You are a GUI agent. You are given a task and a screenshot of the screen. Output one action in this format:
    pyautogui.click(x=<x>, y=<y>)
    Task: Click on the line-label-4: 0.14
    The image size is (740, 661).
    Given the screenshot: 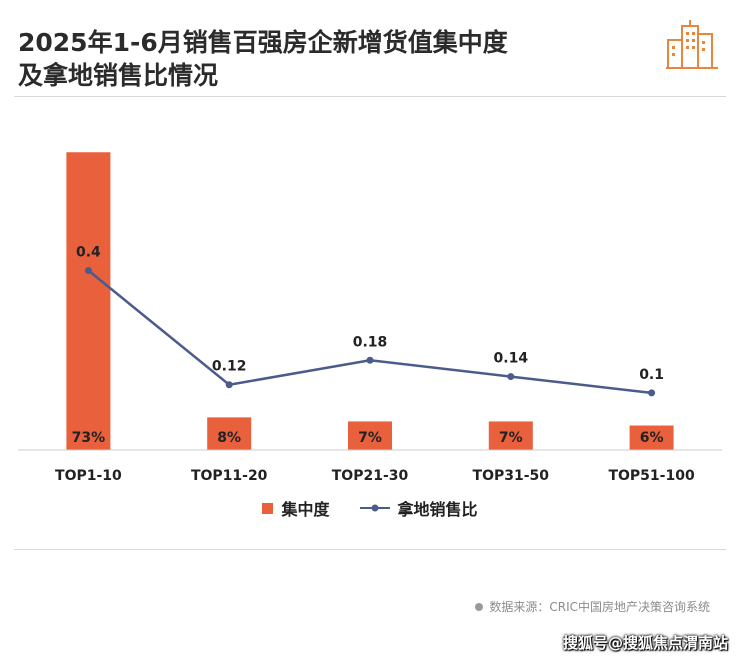 What is the action you would take?
    pyautogui.click(x=511, y=359)
    